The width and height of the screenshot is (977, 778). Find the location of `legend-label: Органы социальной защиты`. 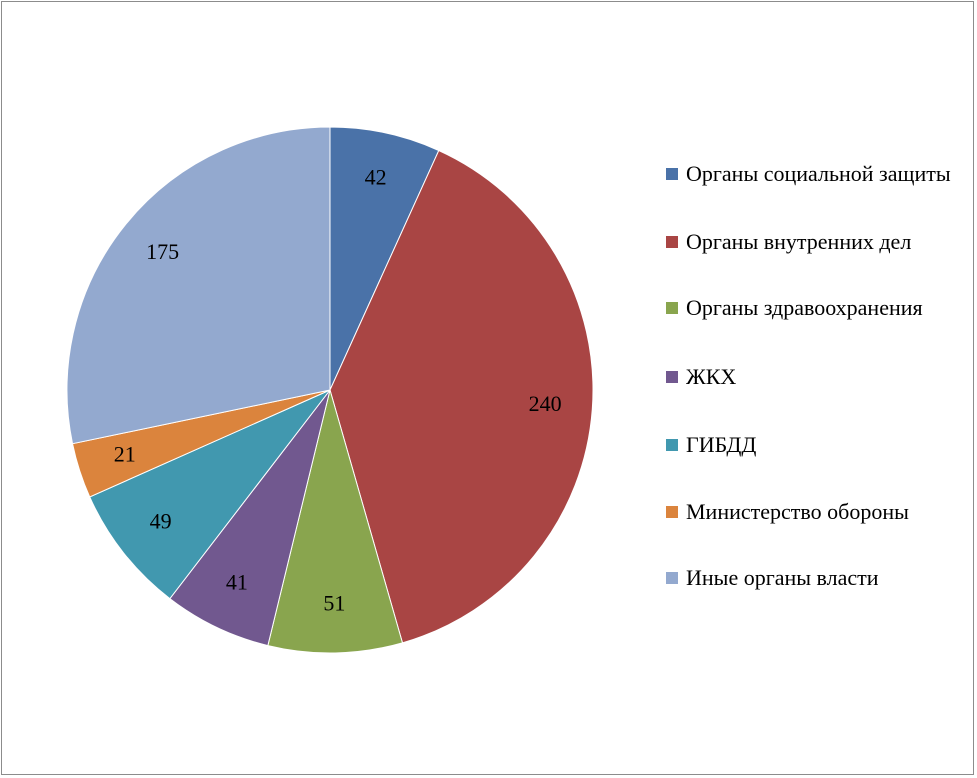

legend-label: Органы социальной защиты is located at coordinates (818, 173).